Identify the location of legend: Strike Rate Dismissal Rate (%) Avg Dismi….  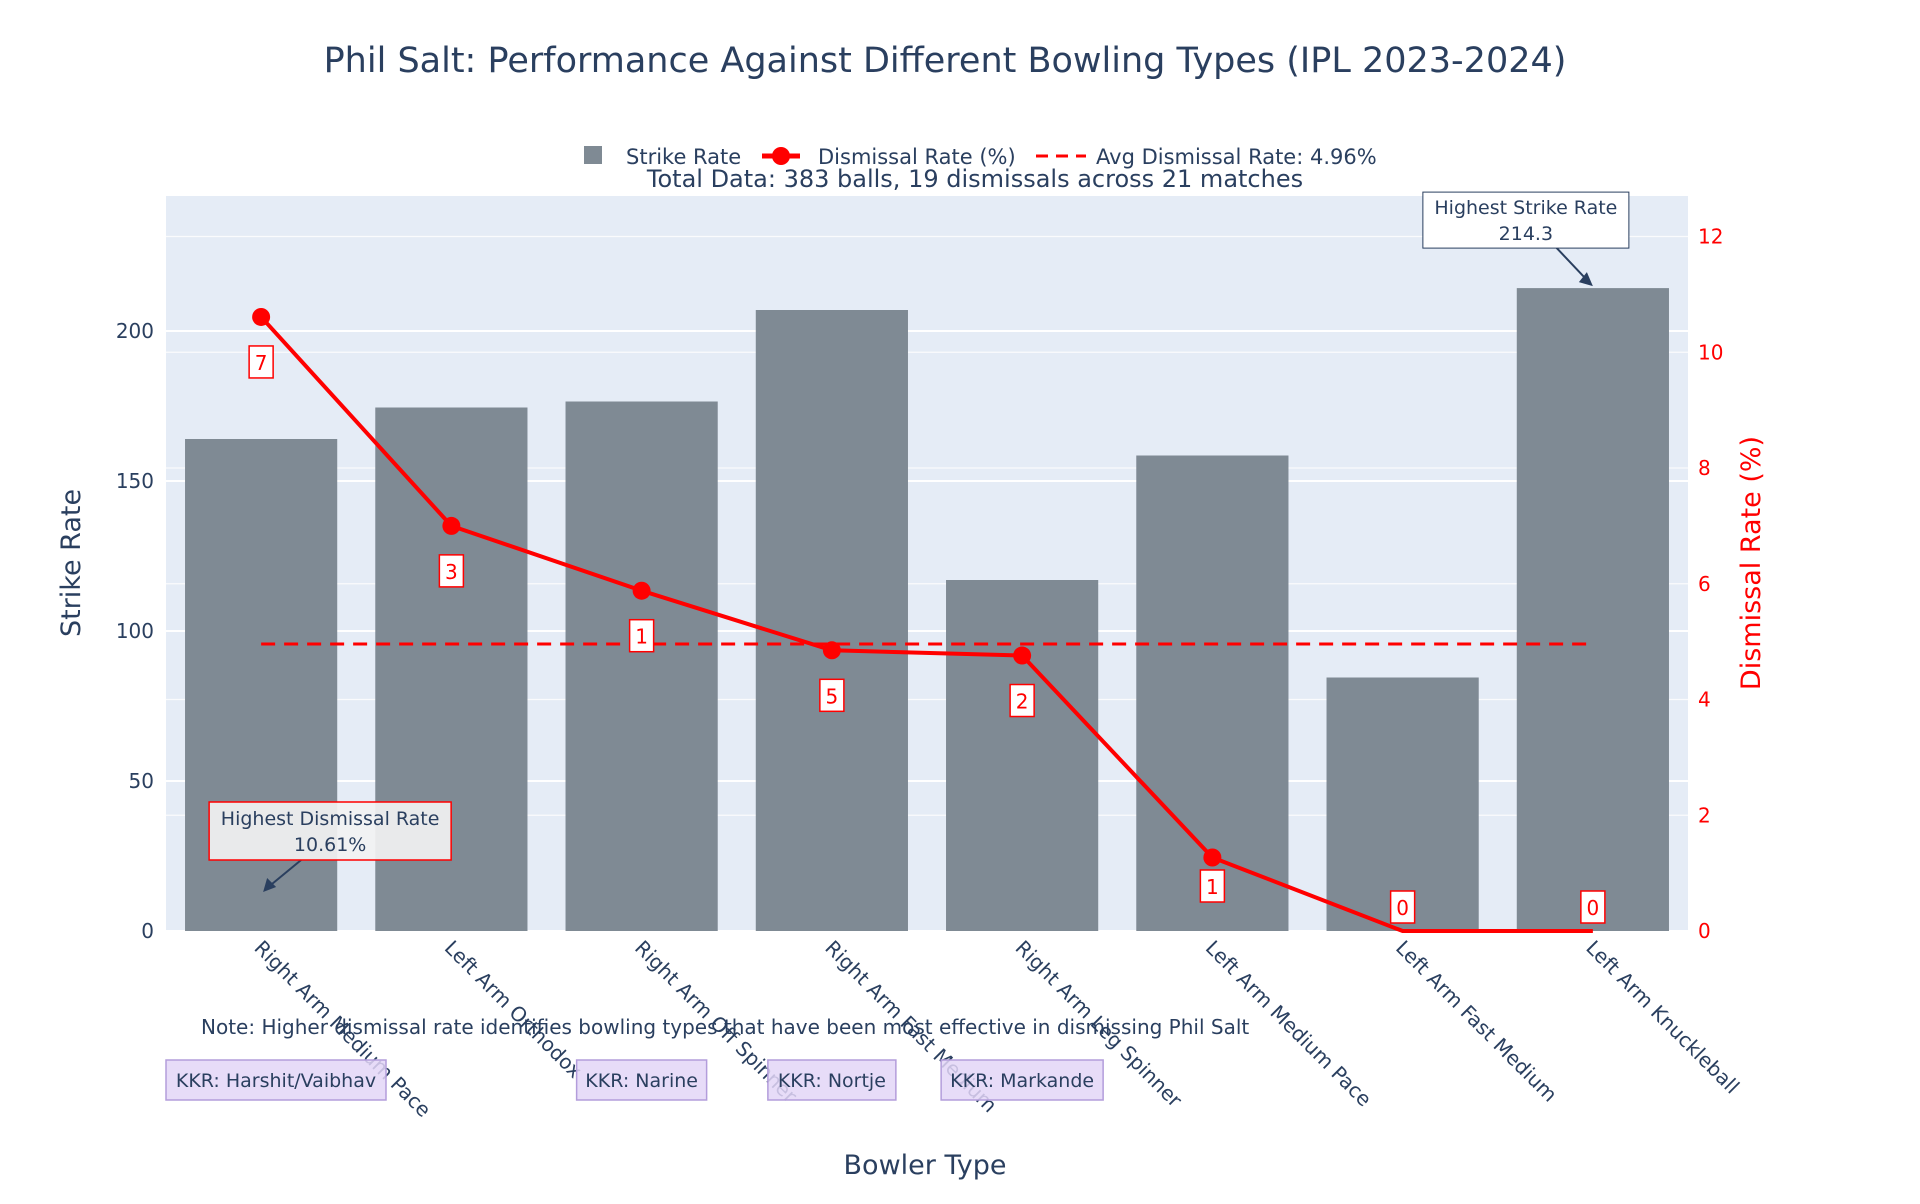
(980, 157).